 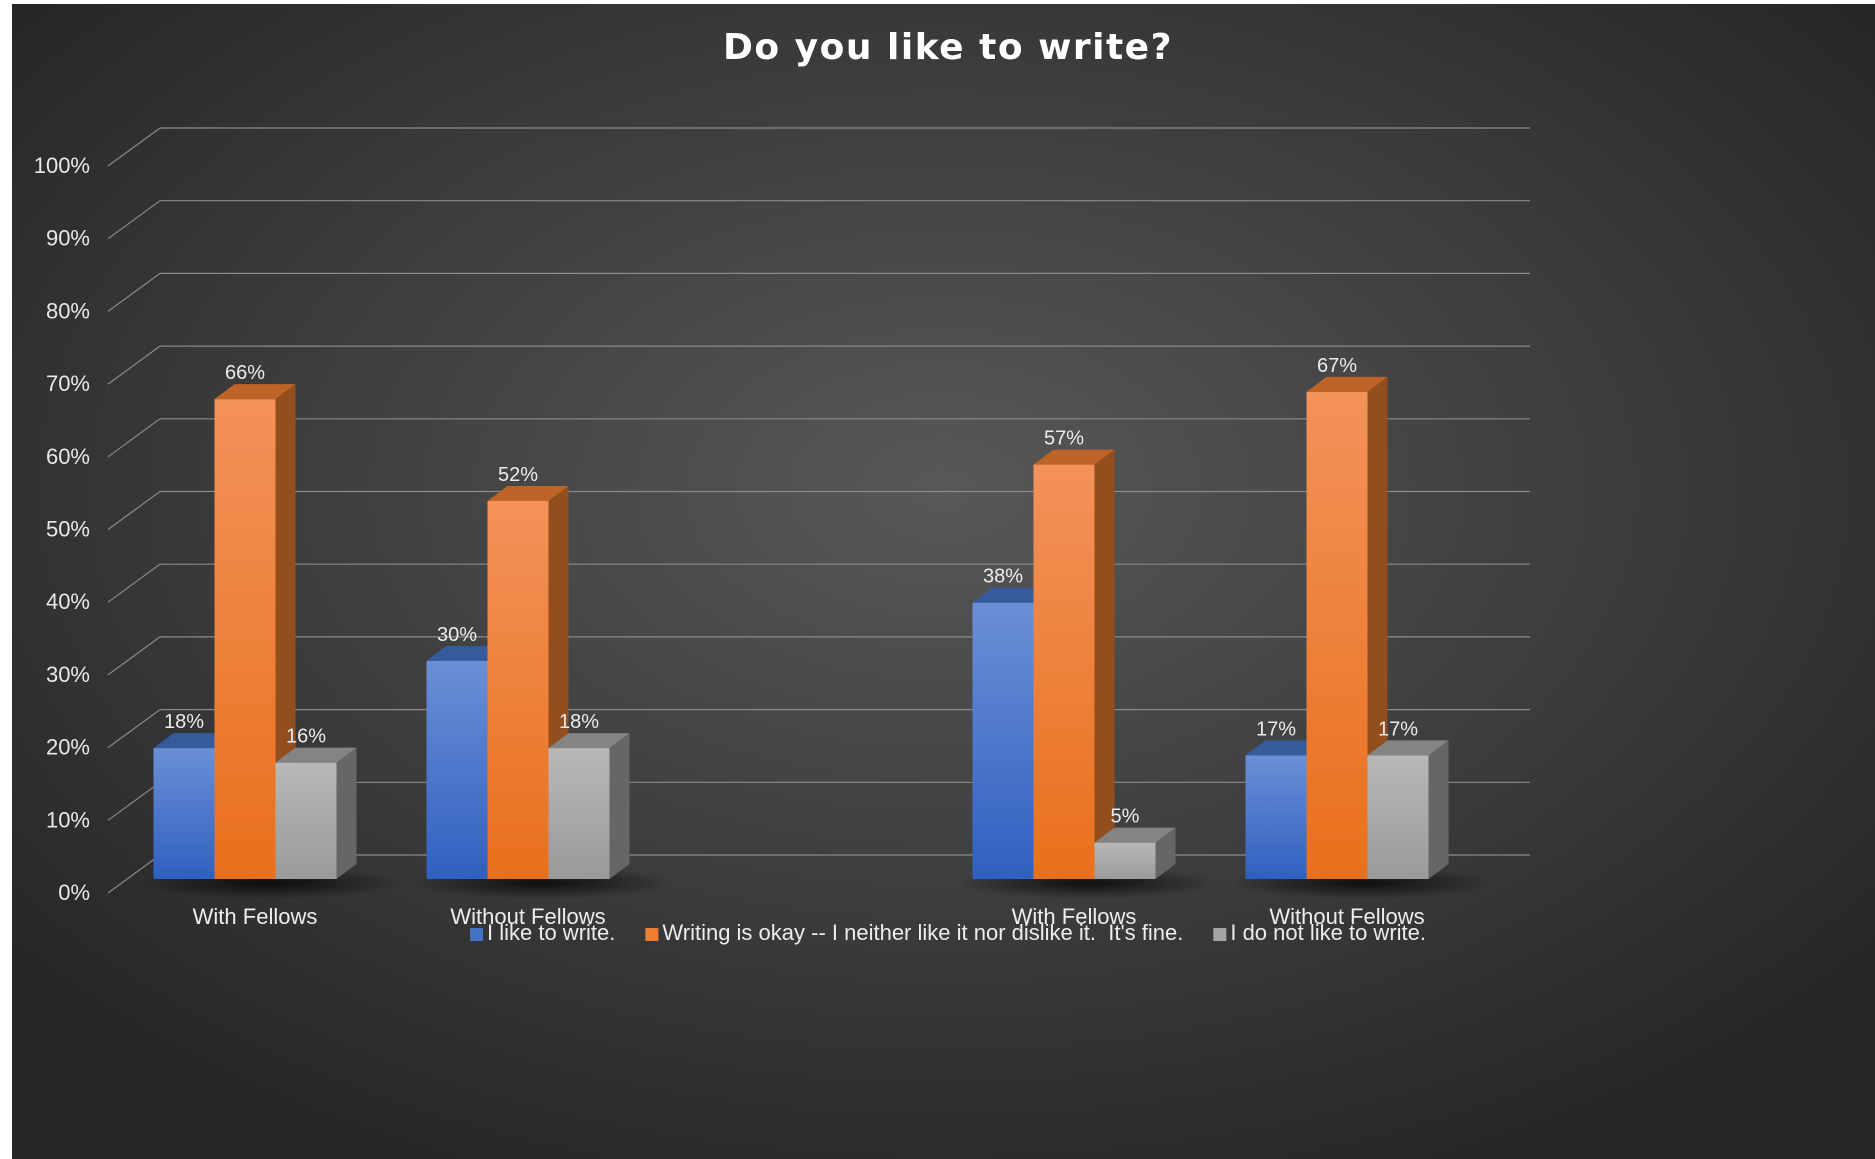 I want to click on y-axis: 0% 10% 20% 30% 40% 50% 60% 70% 80% 90% 100%, so click(x=62, y=529).